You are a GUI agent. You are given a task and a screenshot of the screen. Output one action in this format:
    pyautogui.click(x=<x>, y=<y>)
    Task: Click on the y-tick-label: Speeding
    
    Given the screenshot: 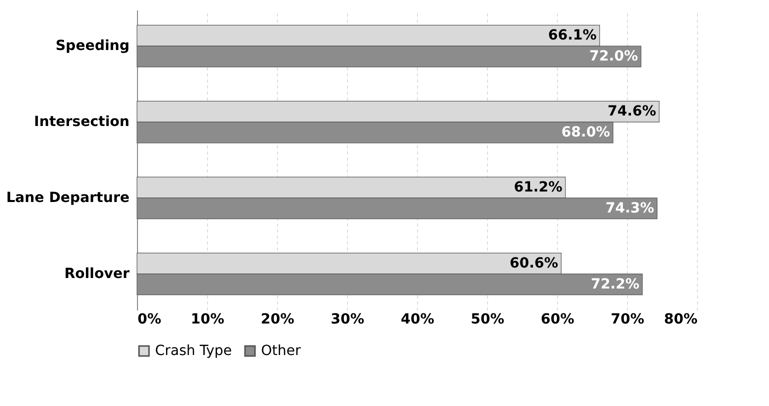 What is the action you would take?
    pyautogui.click(x=93, y=46)
    